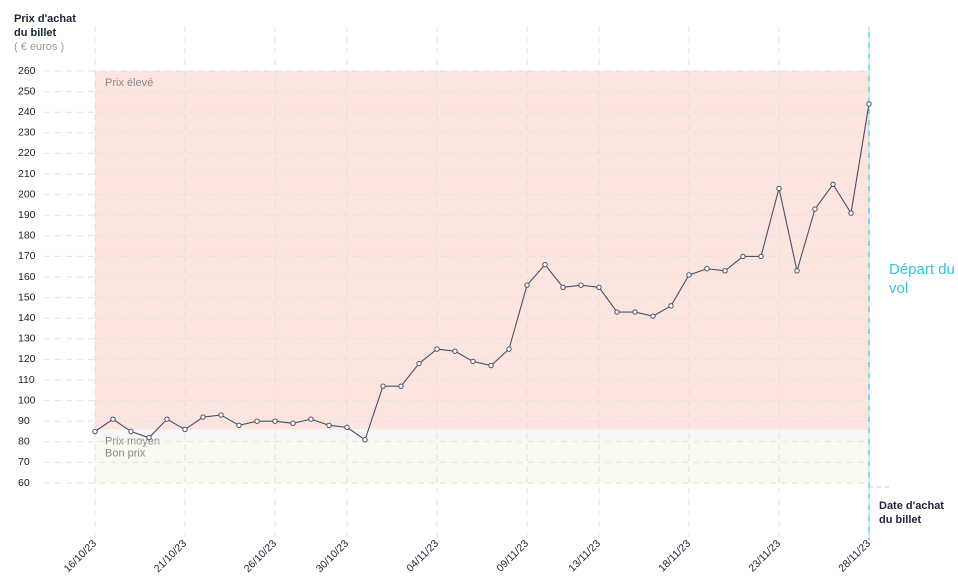  Describe the element at coordinates (24, 442) in the screenshot. I see `y-tick-label: 80` at that location.